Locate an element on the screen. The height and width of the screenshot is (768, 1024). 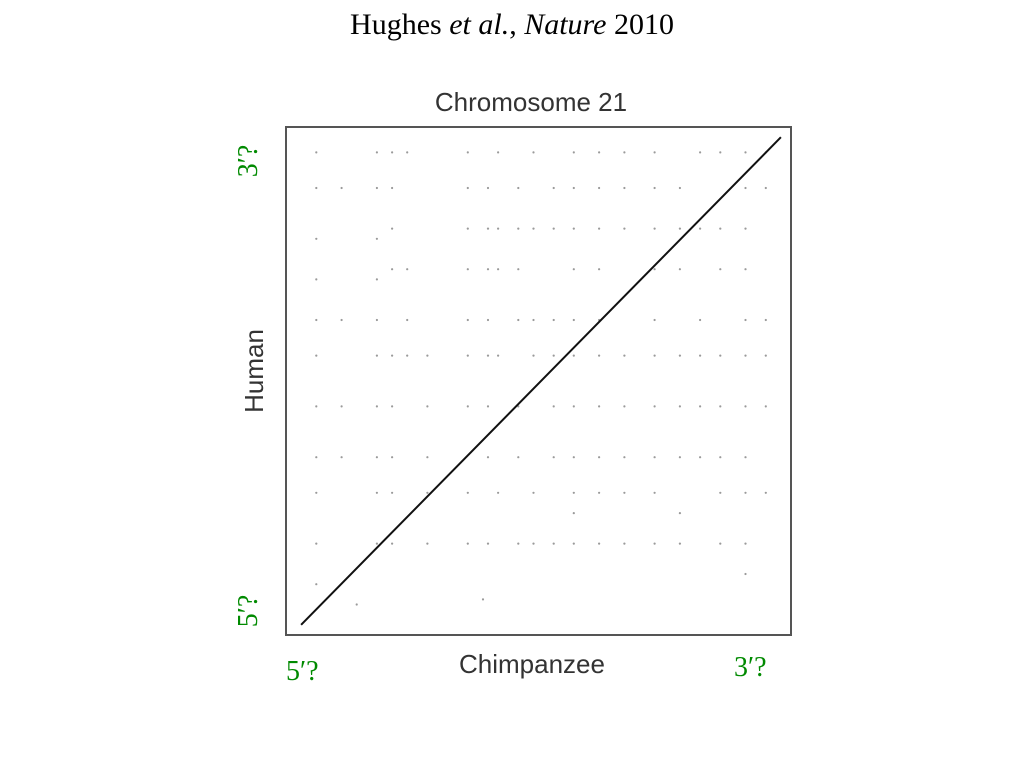
chart-title: Chromosome 21 is located at coordinates (531, 102).